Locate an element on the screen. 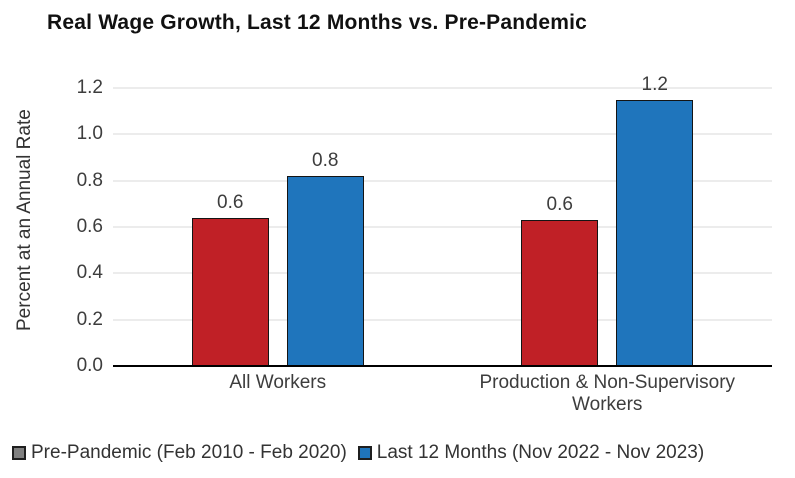 The width and height of the screenshot is (795, 478). y-tick-label: 0.4 is located at coordinates (89, 273).